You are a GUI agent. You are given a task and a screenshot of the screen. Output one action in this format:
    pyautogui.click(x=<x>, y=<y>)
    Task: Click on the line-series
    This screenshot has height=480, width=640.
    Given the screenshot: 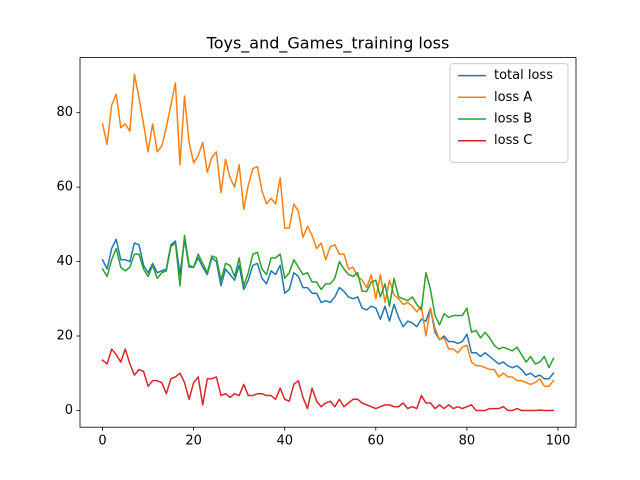 What is the action you would take?
    pyautogui.click(x=328, y=380)
    